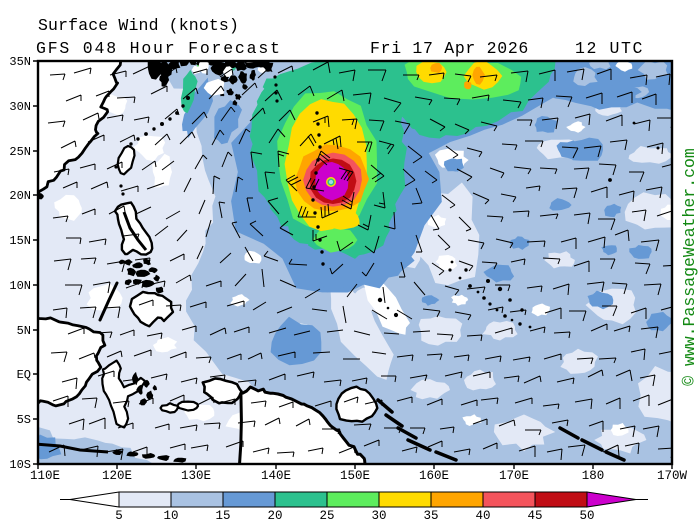  What do you see at coordinates (430, 516) in the screenshot?
I see `svg-text: 35` at bounding box center [430, 516].